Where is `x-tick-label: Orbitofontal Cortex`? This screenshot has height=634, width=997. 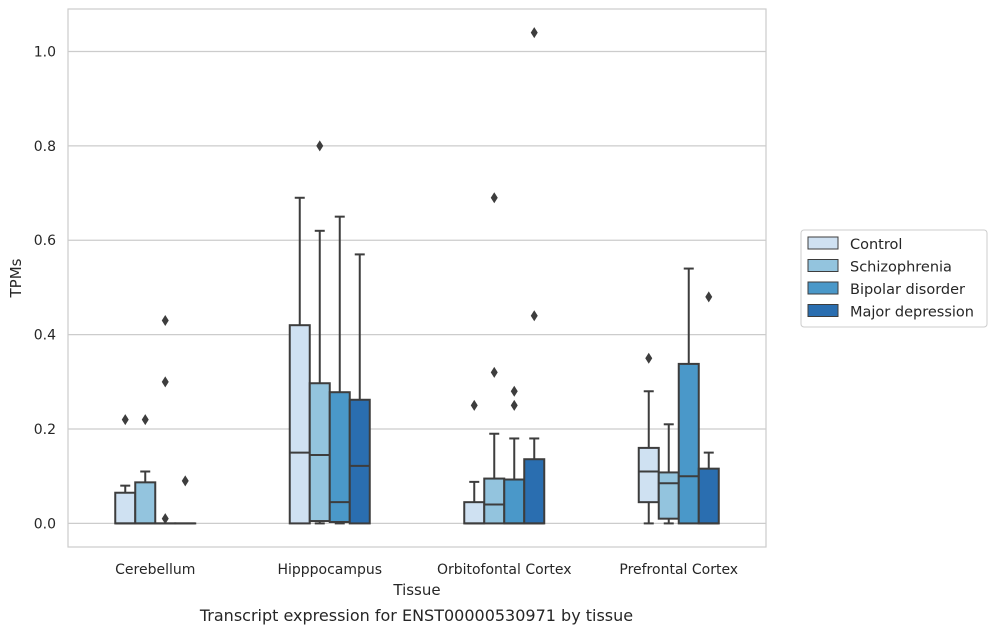 x-tick-label: Orbitofontal Cortex is located at coordinates (504, 570).